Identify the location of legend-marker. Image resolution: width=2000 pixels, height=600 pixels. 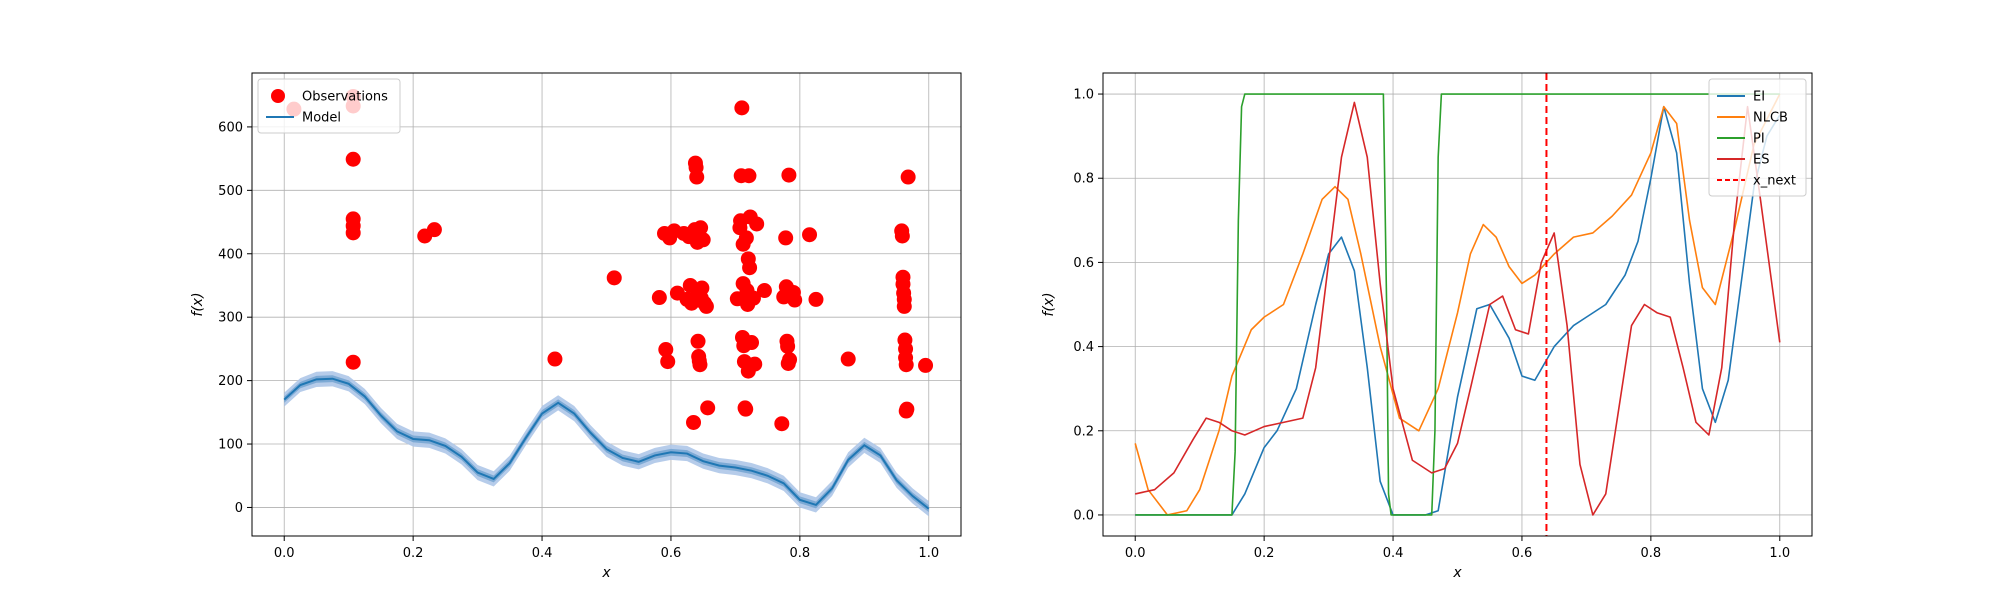
(278, 96).